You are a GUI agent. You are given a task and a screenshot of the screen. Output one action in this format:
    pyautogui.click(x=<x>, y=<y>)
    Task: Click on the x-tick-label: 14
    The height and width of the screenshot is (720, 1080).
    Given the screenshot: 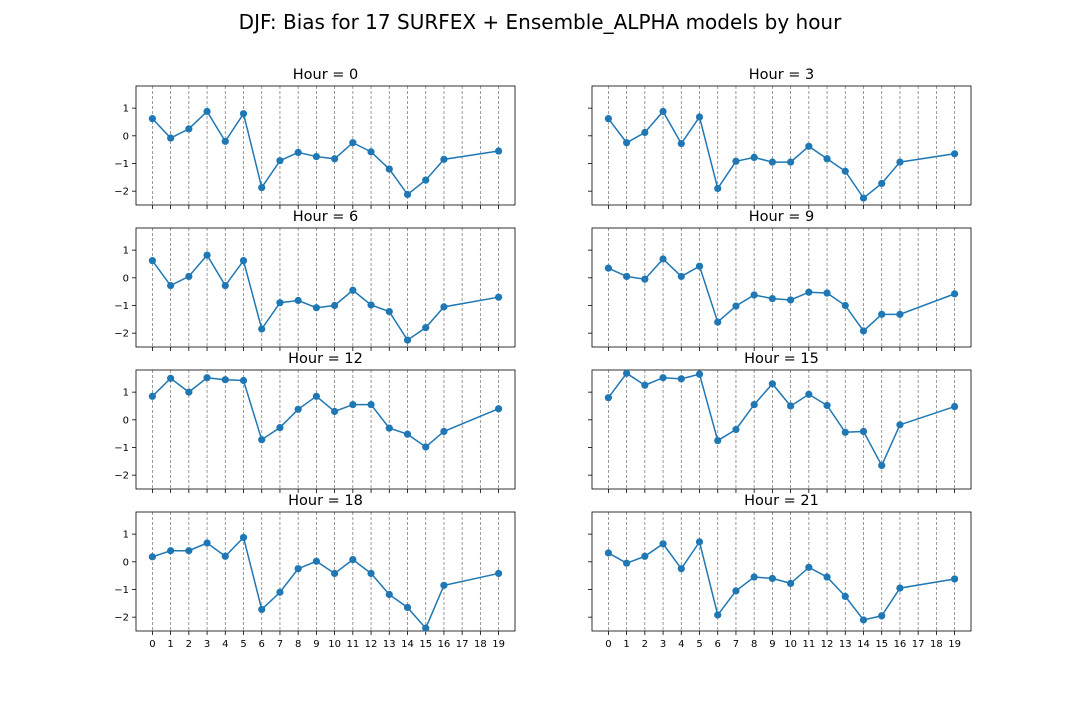 What is the action you would take?
    pyautogui.click(x=407, y=644)
    